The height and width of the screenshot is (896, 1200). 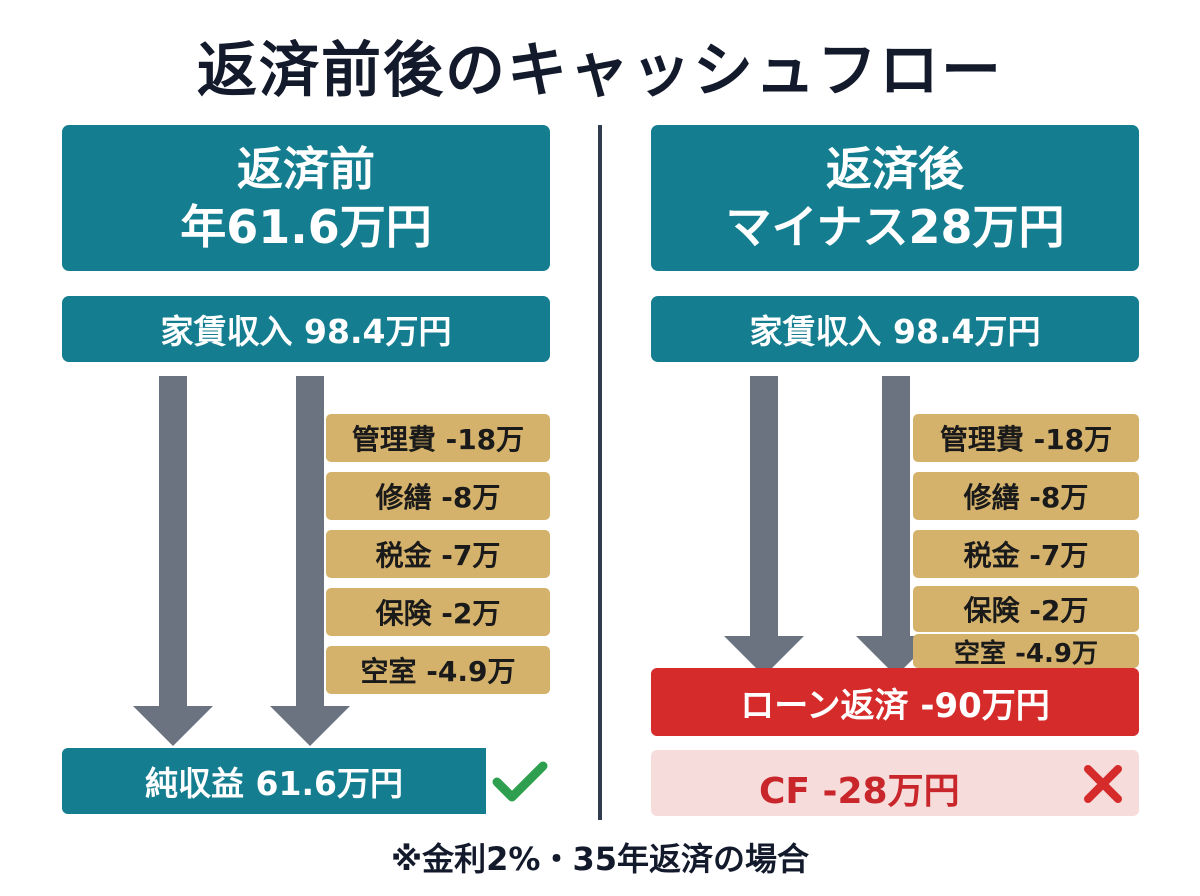 I want to click on before-result-box: 純収益 61.6万円, so click(x=274, y=781).